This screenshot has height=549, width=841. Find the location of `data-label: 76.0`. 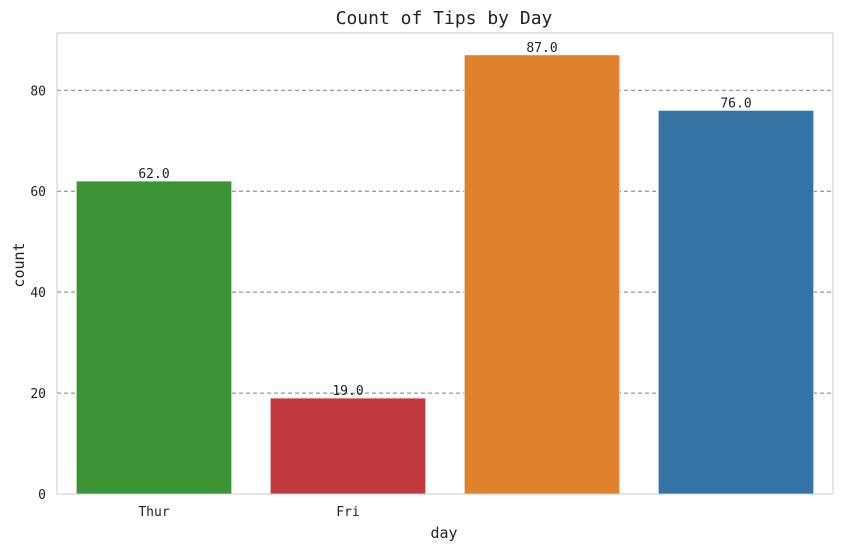

data-label: 76.0 is located at coordinates (735, 103).